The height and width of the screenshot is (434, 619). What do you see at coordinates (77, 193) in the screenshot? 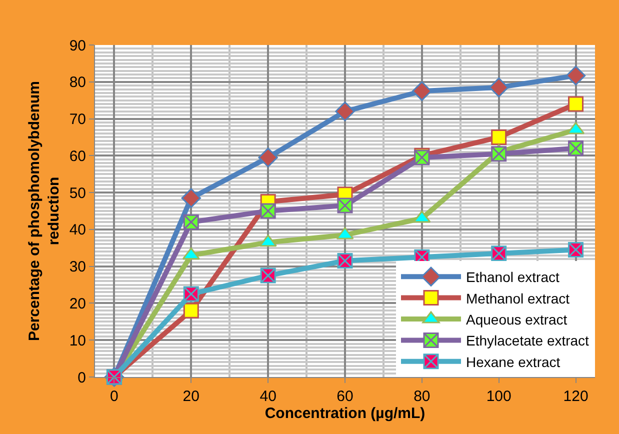
I see `y-tick-label: 50` at bounding box center [77, 193].